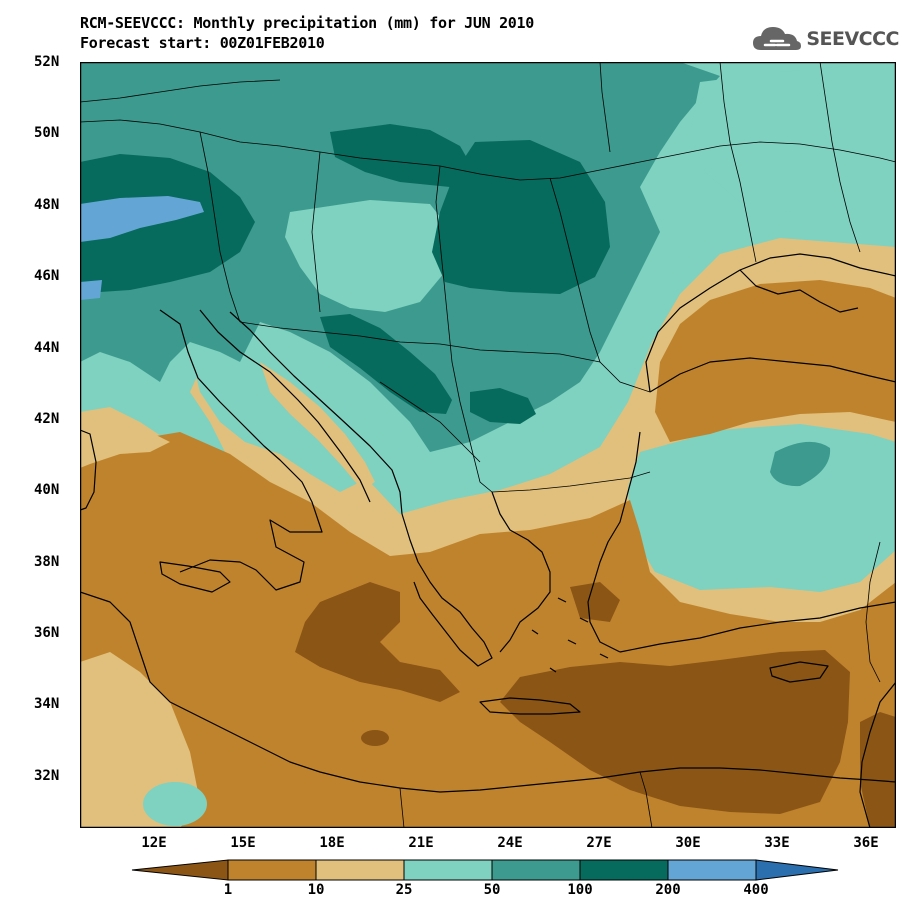 The image size is (913, 920). Describe the element at coordinates (125, 440) in the screenshot. I see `precip-band-10-25-sardinia` at that location.